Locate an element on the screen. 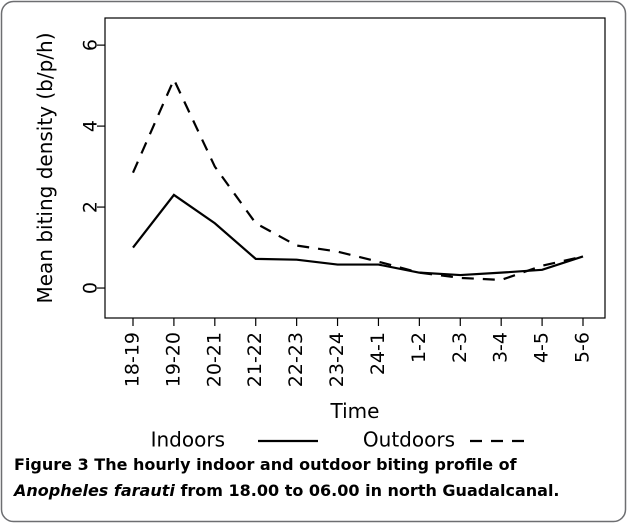  caption-species: Anopheles farauti is located at coordinates (93, 490).